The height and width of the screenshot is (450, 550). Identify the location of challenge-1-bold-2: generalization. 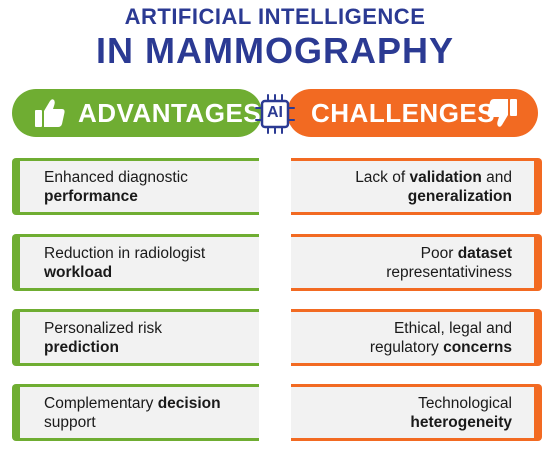
(459, 196).